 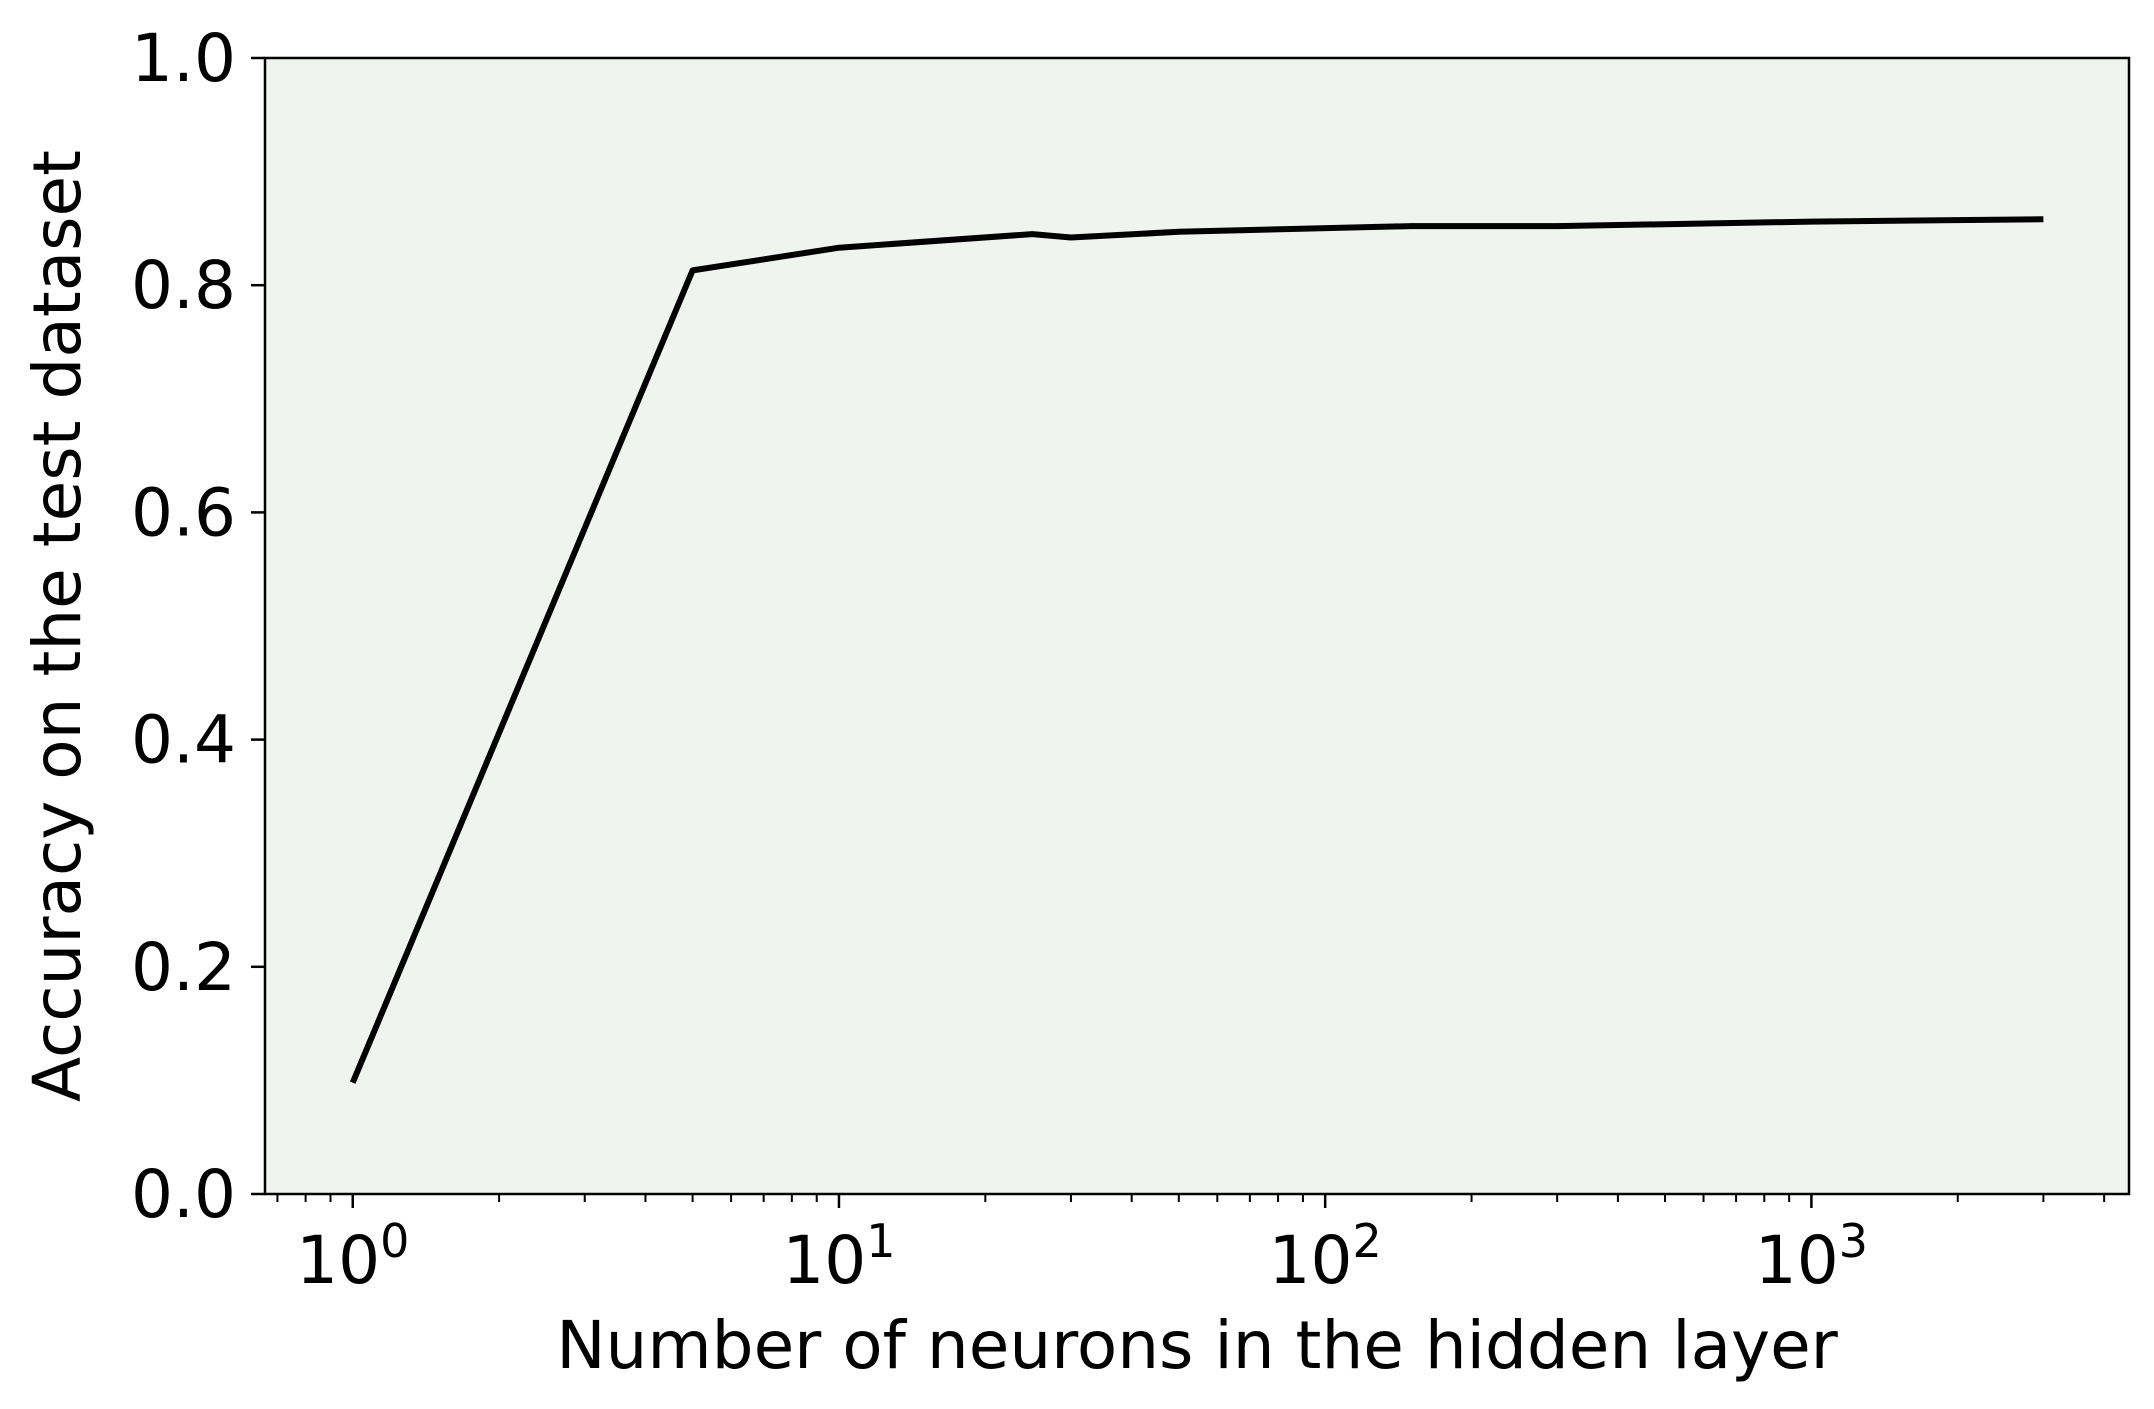 What do you see at coordinates (1811, 1256) in the screenshot?
I see `x-tick-label: 10³` at bounding box center [1811, 1256].